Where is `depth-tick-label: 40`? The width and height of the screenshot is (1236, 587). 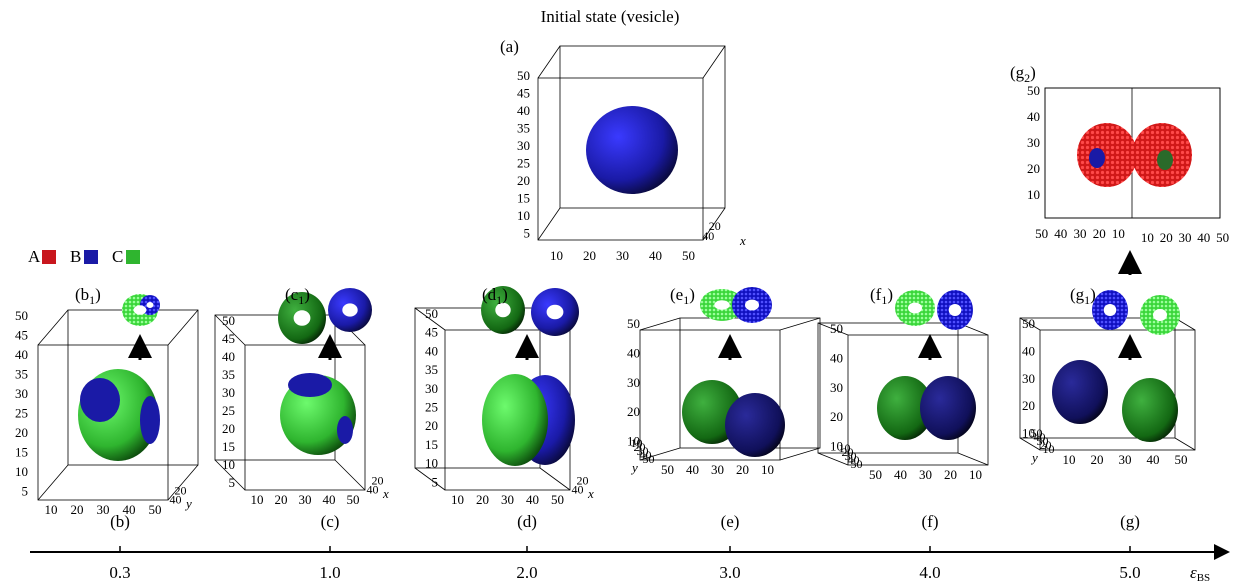
depth-tick-label: 40 is located at coordinates (708, 236).